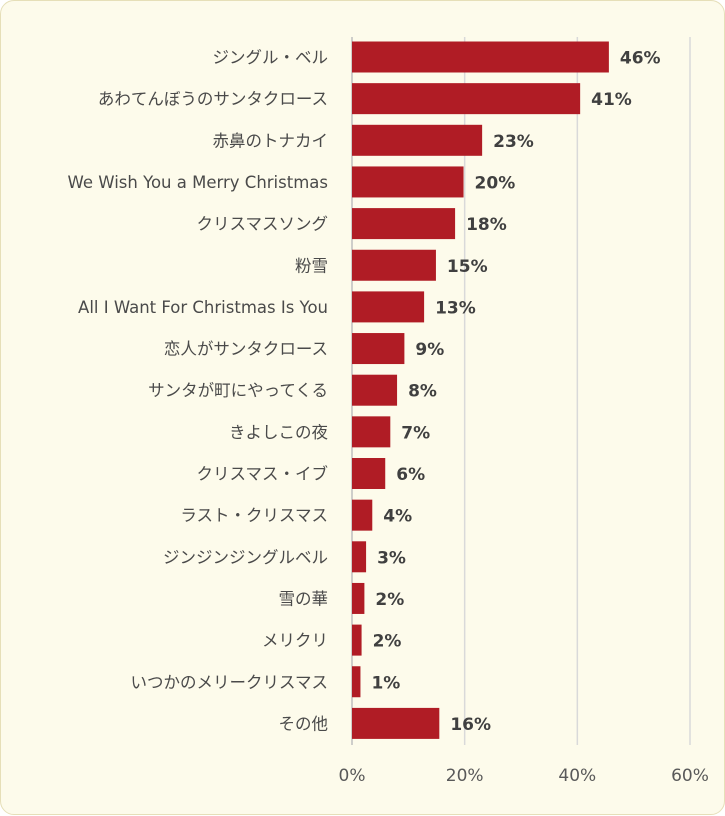 Image resolution: width=725 pixels, height=816 pixels. I want to click on category-label: サンタが町にやってくる, so click(238, 390).